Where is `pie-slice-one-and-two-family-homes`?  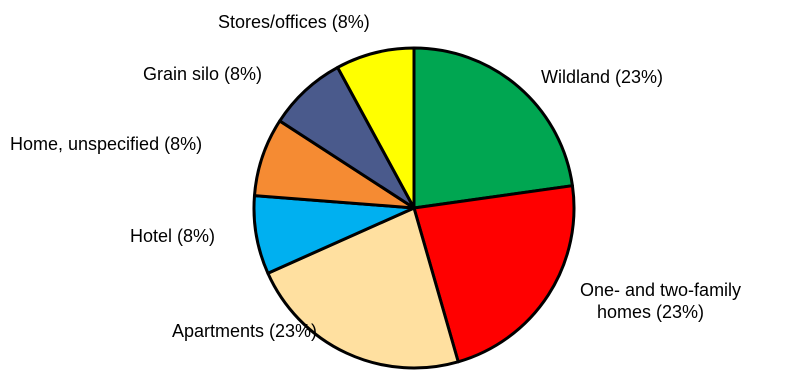 pie-slice-one-and-two-family-homes is located at coordinates (494, 274).